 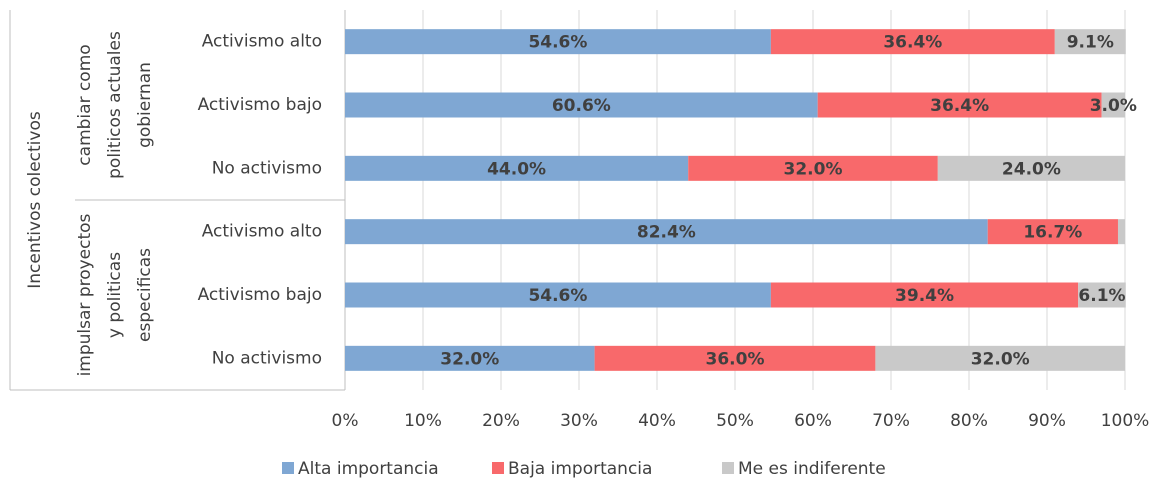 What do you see at coordinates (35, 200) in the screenshot?
I see `group-axis-label: Incentivos colectivos` at bounding box center [35, 200].